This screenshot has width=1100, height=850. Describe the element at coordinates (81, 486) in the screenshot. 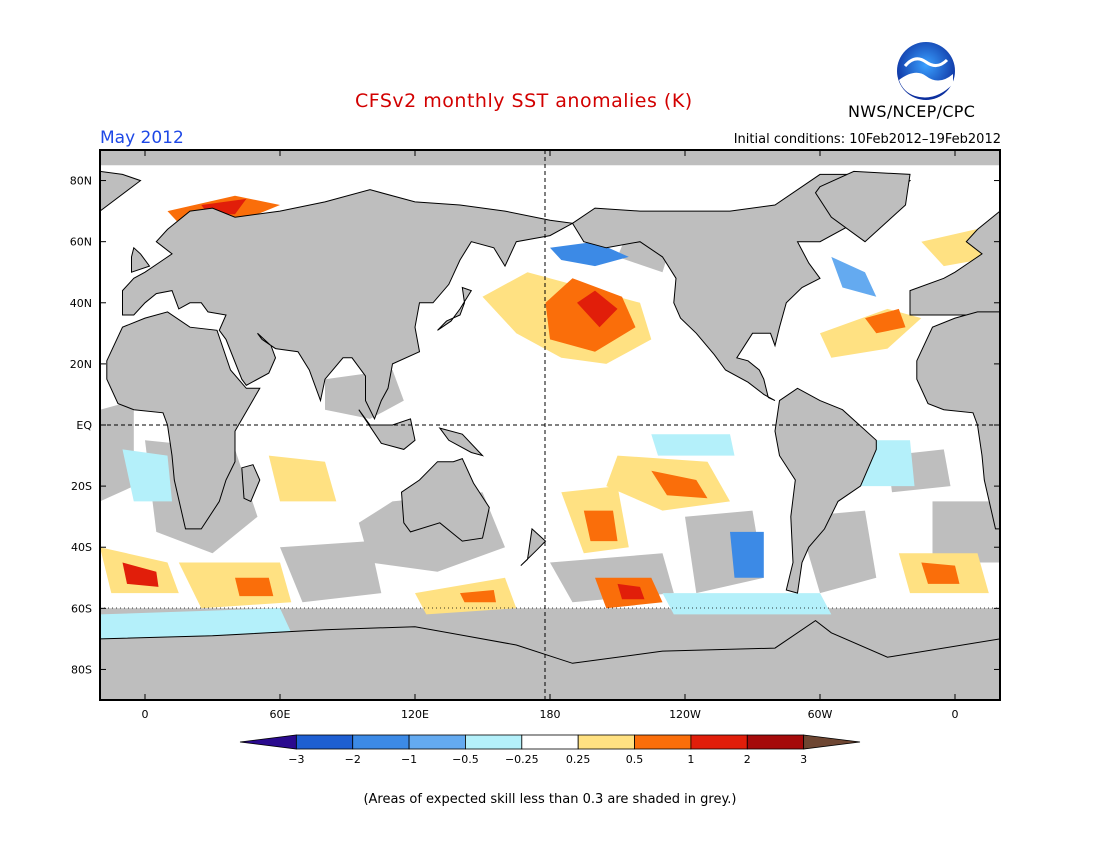

I see `lat-label: 20S` at that location.